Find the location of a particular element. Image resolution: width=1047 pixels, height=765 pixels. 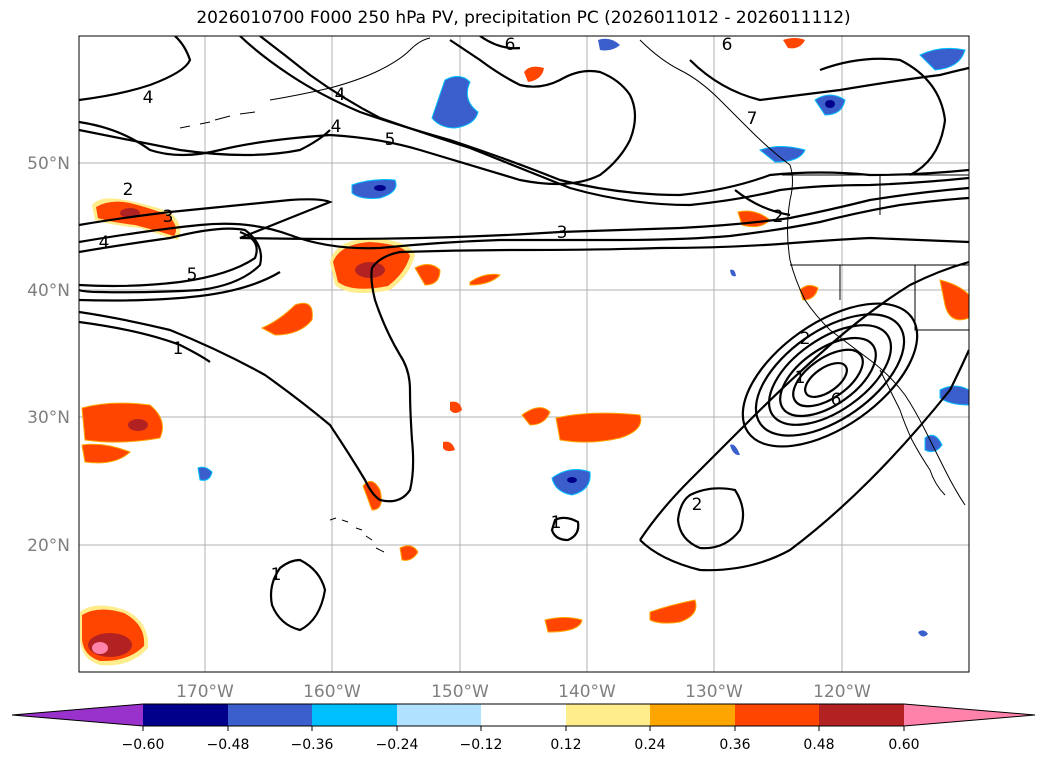

precip-neg-gulf is located at coordinates (455, 102).